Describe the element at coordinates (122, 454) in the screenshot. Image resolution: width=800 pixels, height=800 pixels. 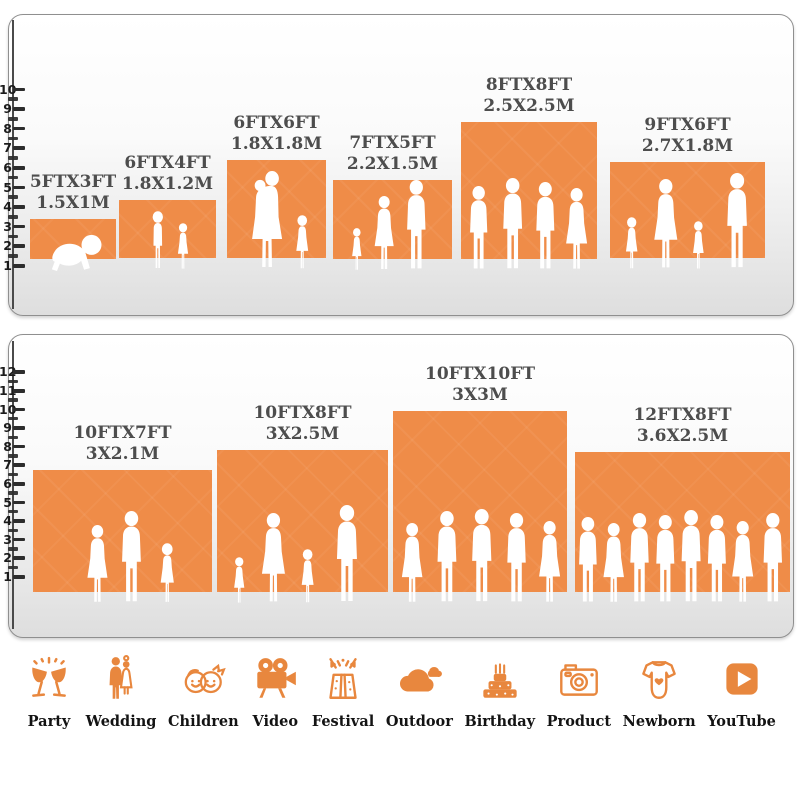
I see `size-meters: 3X2.1M` at that location.